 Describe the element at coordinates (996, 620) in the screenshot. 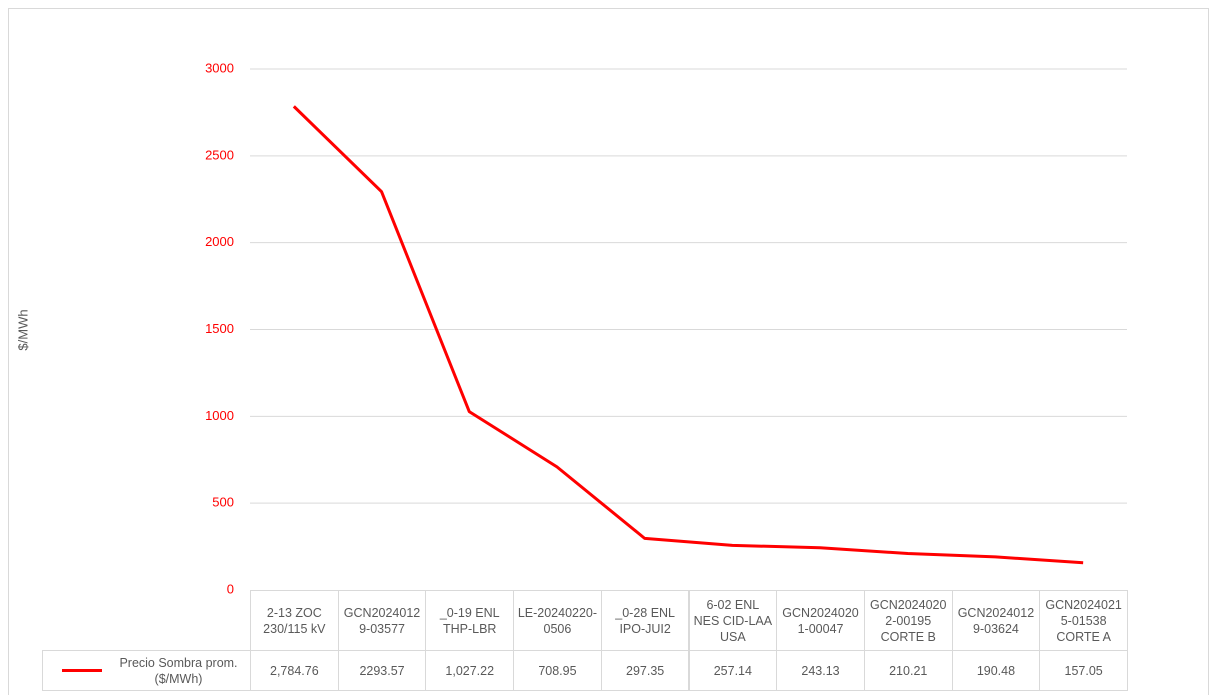

I see `category-cell: GCN20240129-03624` at that location.